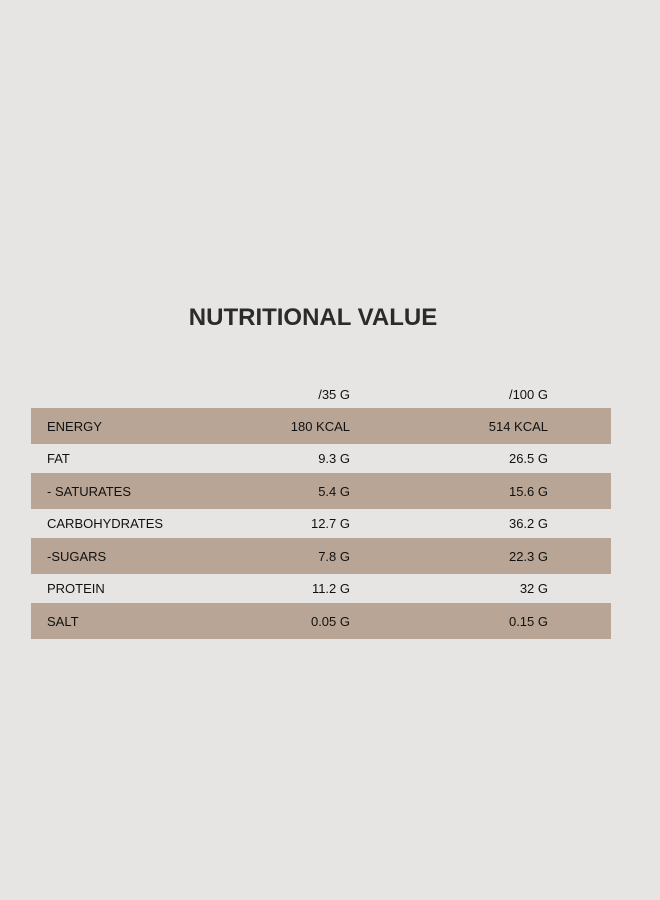 Image resolution: width=660 pixels, height=900 pixels. Describe the element at coordinates (330, 523) in the screenshot. I see `value-cell: 12.7 G` at that location.